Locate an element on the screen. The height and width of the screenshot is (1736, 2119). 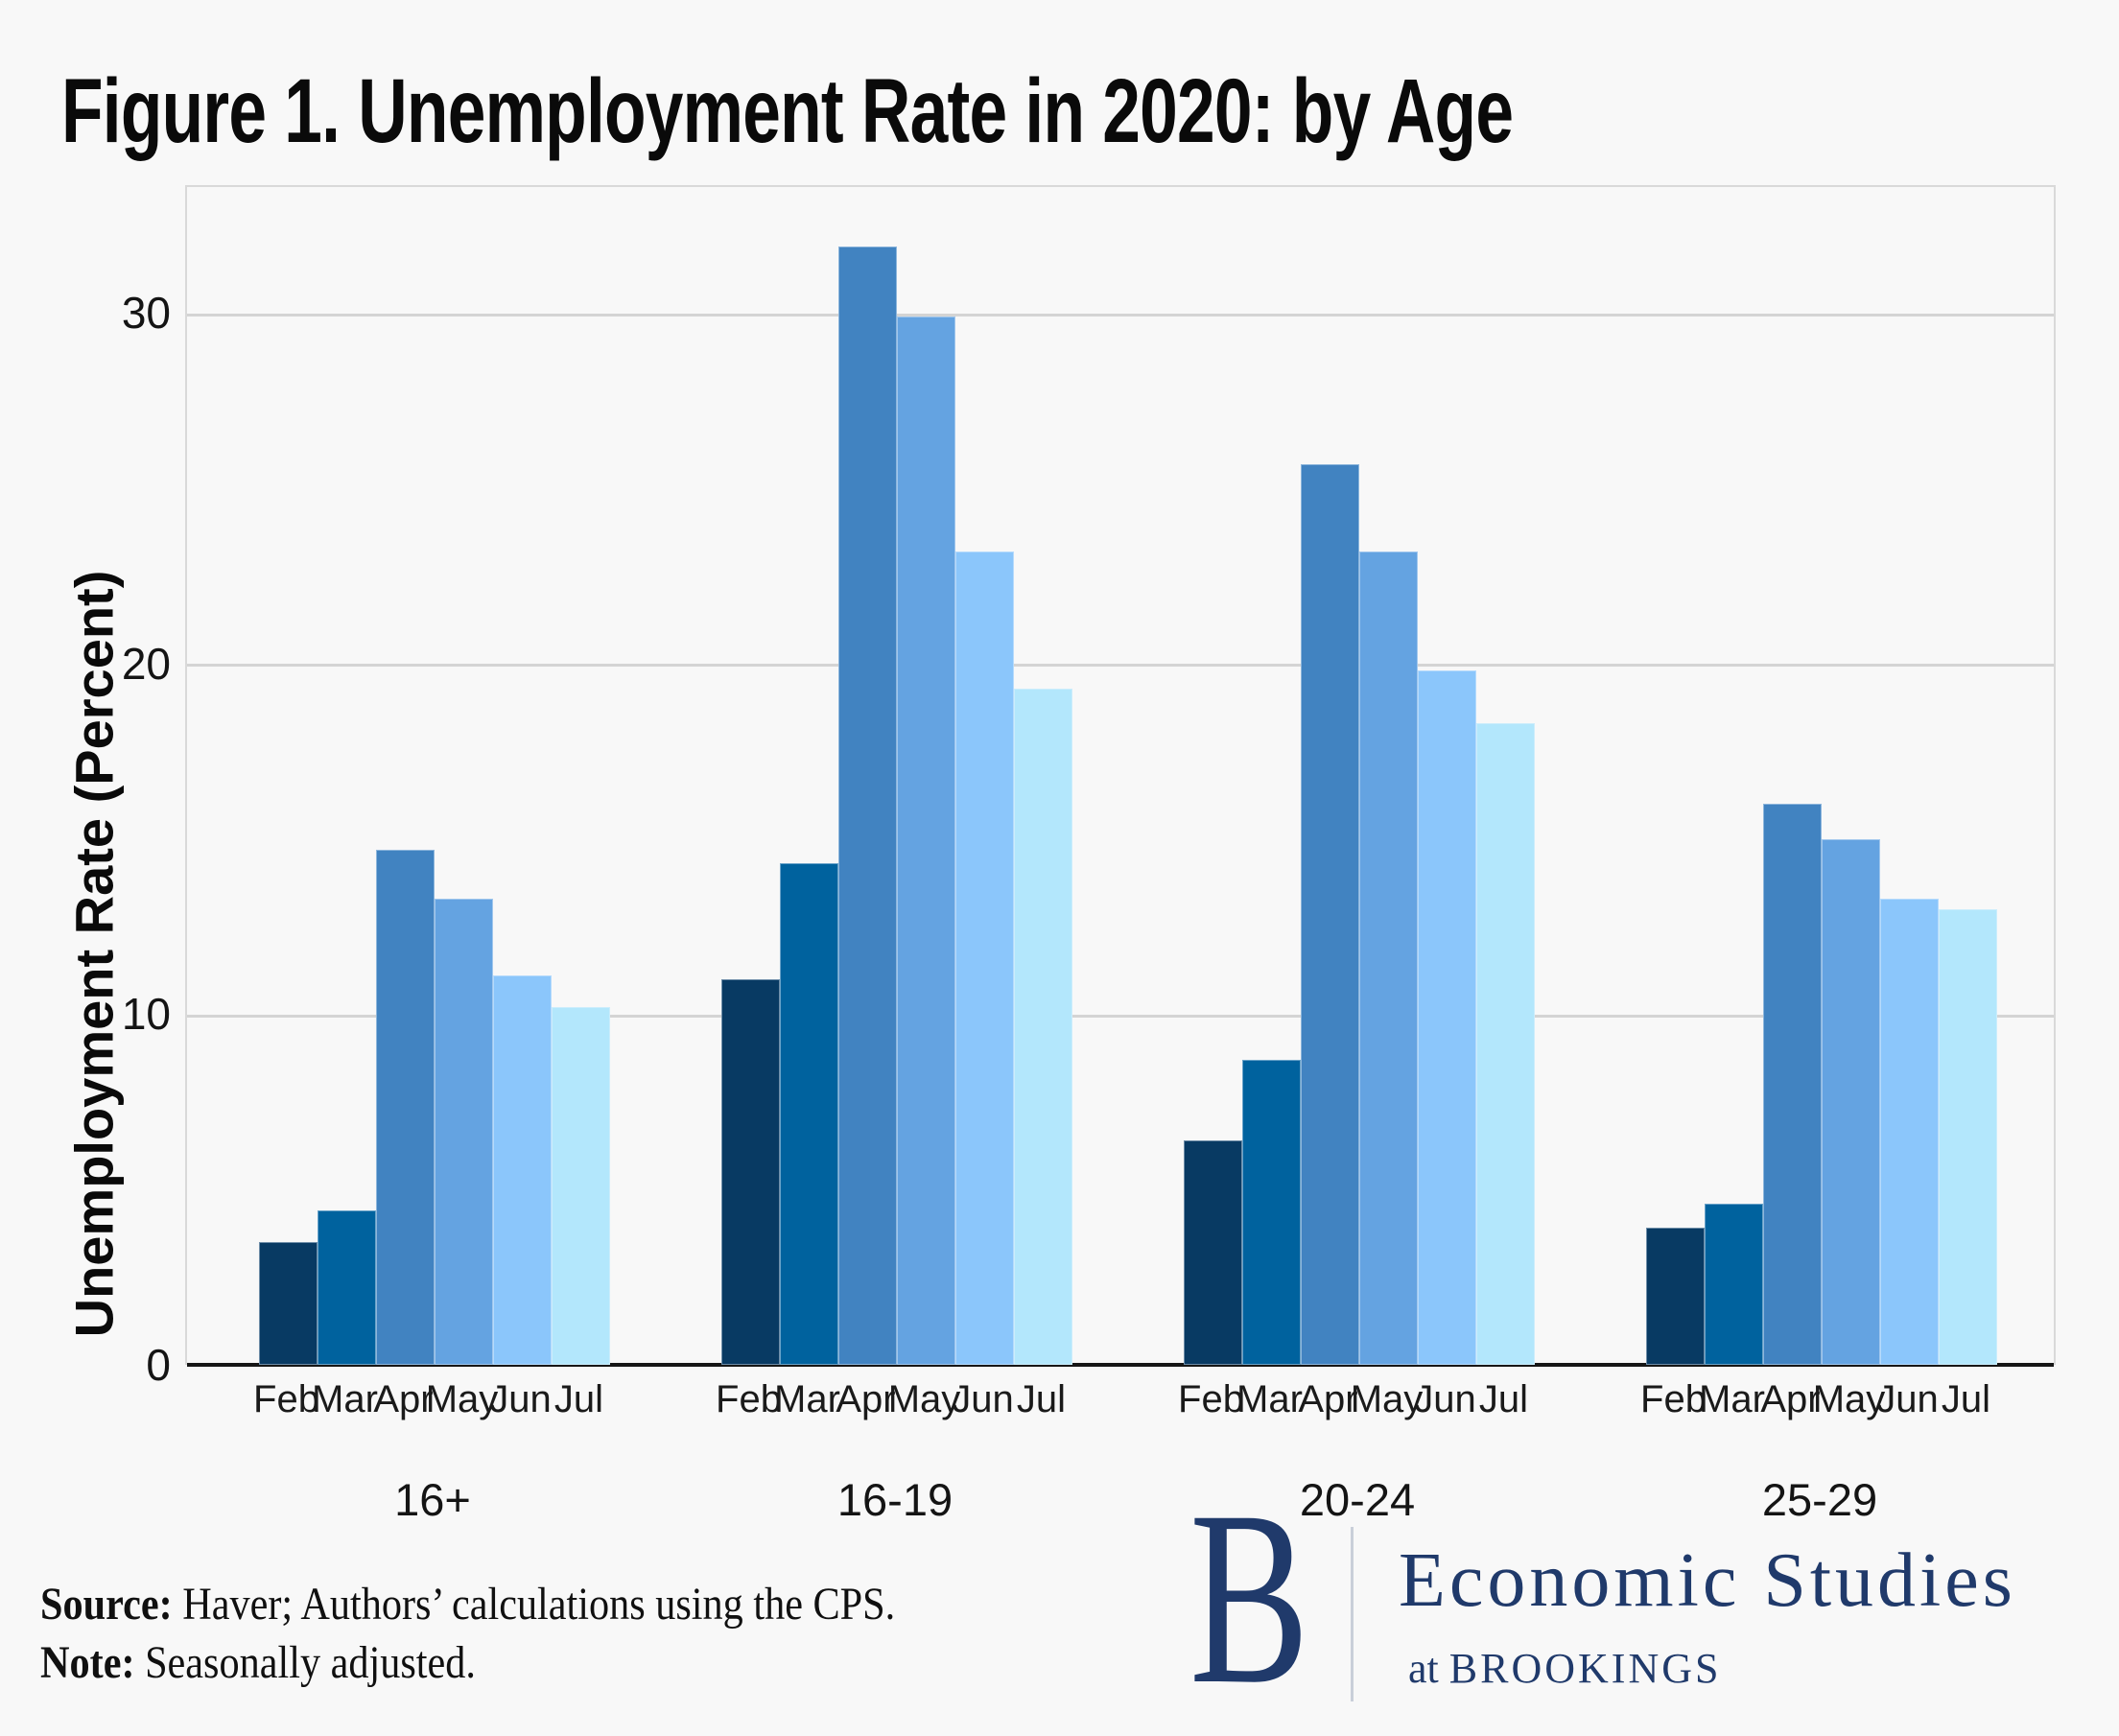
group-label-16+: 16+ is located at coordinates (433, 1499).